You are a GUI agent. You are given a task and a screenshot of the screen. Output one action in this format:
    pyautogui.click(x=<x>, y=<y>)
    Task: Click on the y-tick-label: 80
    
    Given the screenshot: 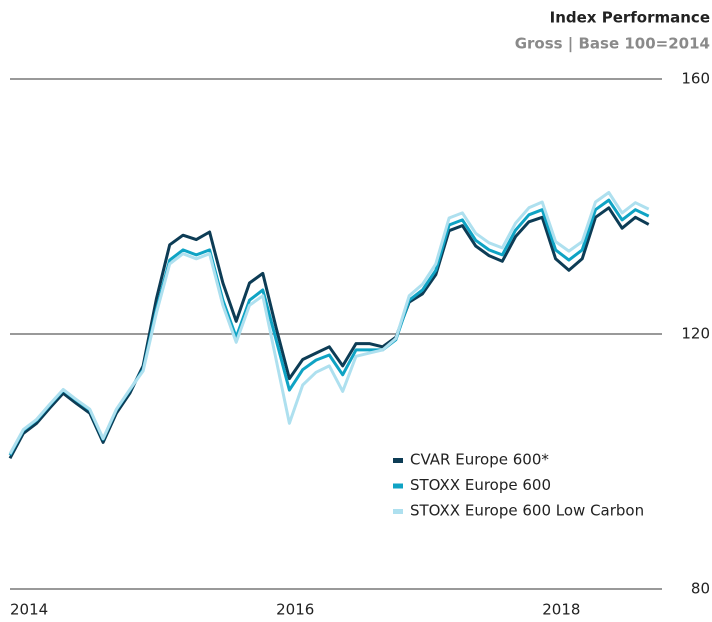 What is the action you would take?
    pyautogui.click(x=700, y=589)
    